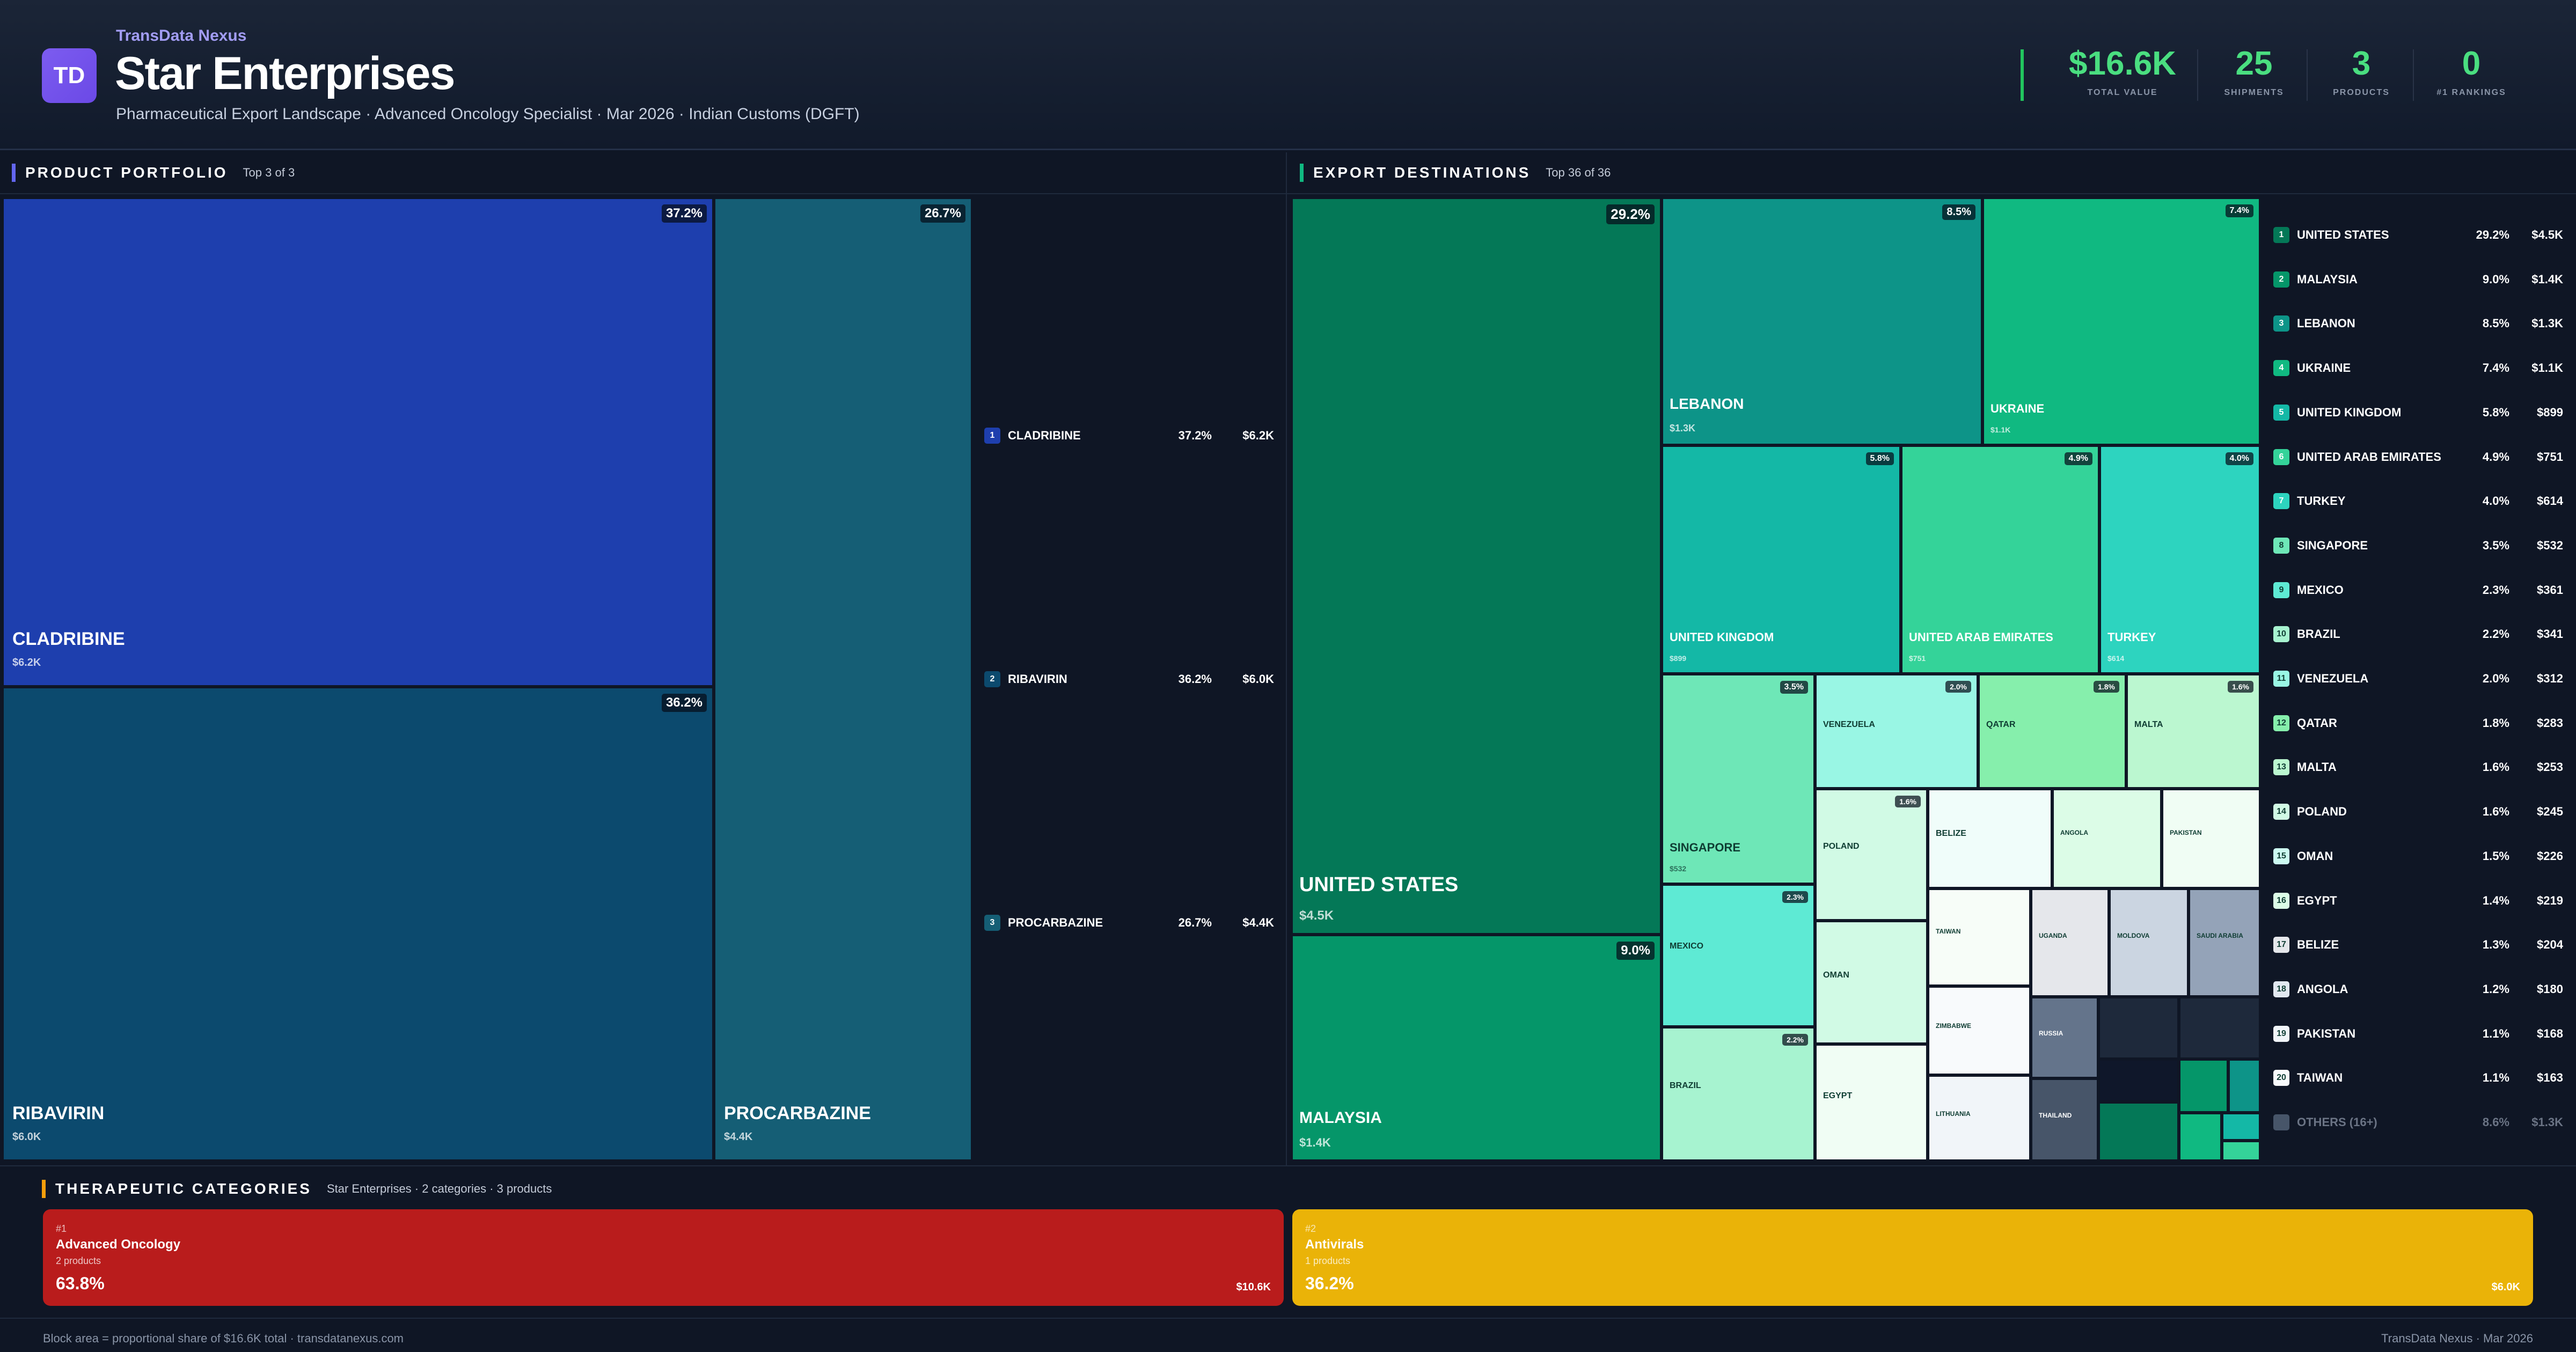 The image size is (2576, 1352). What do you see at coordinates (2418, 1122) in the screenshot?
I see `destination-list-item: OTHERS (16+) 8.6% $1.3K` at bounding box center [2418, 1122].